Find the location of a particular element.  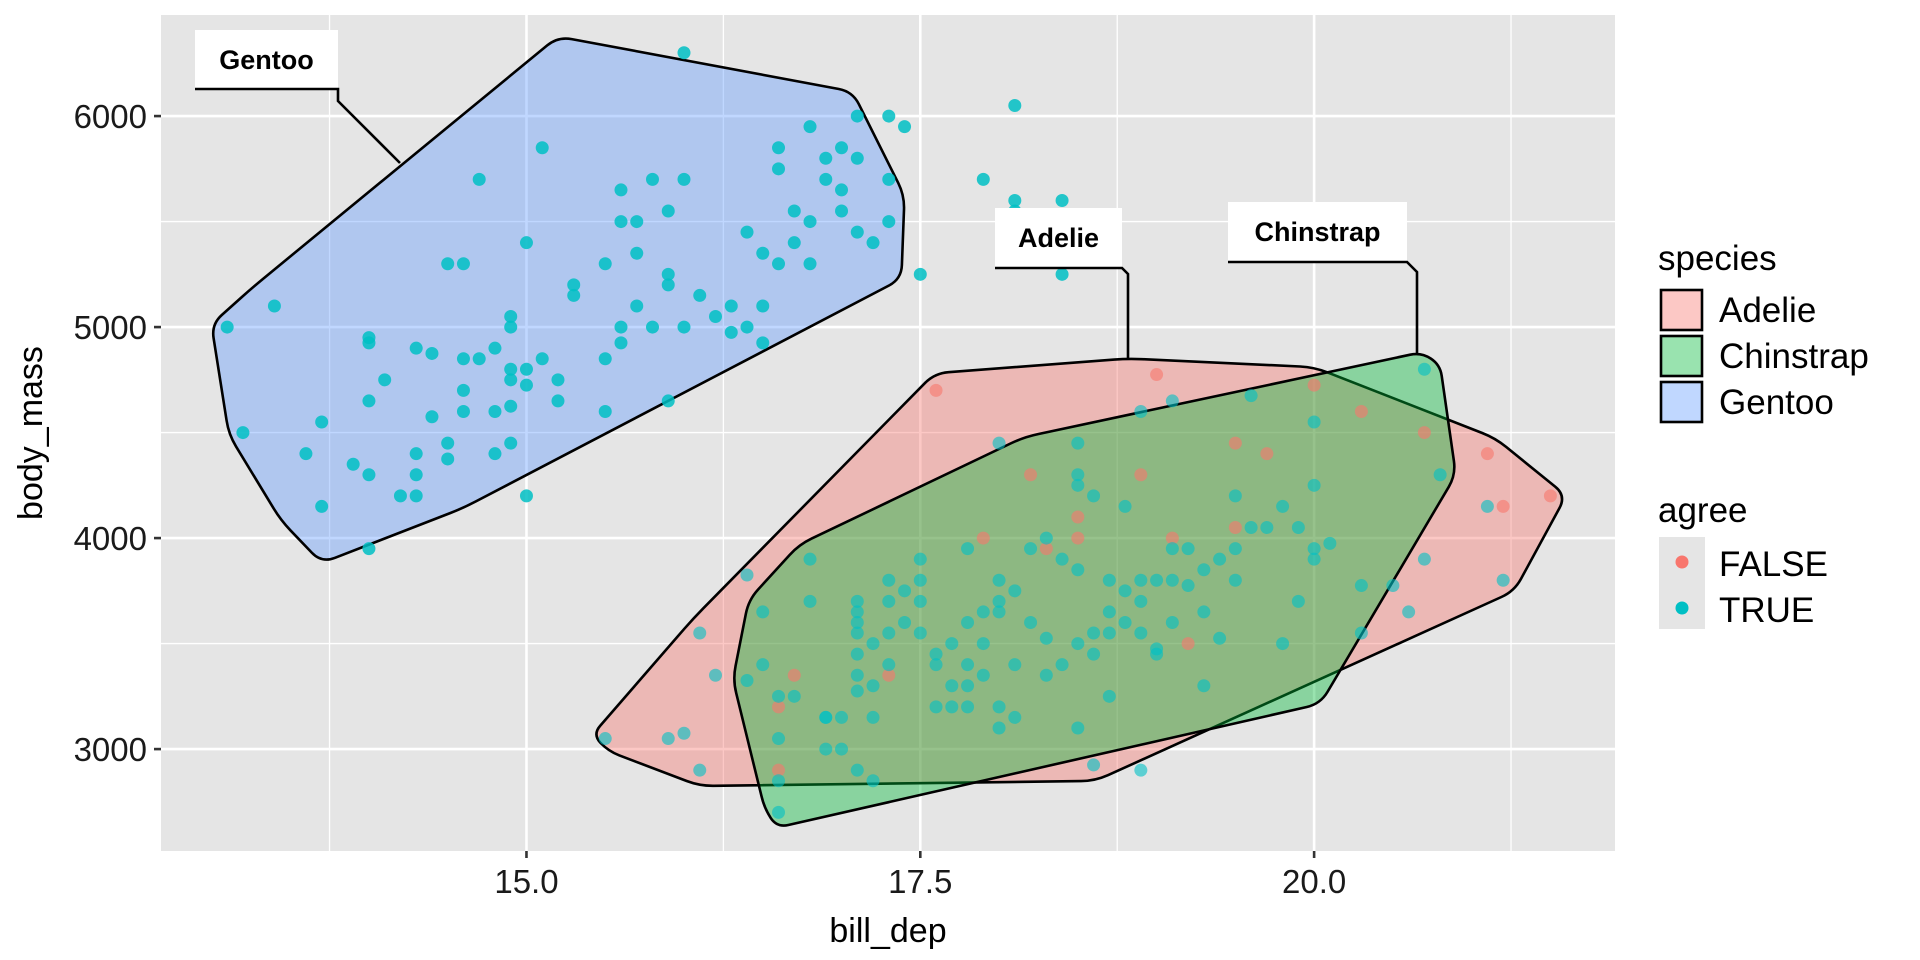

legend-key-bg-chinstrap is located at coordinates (1681, 356).